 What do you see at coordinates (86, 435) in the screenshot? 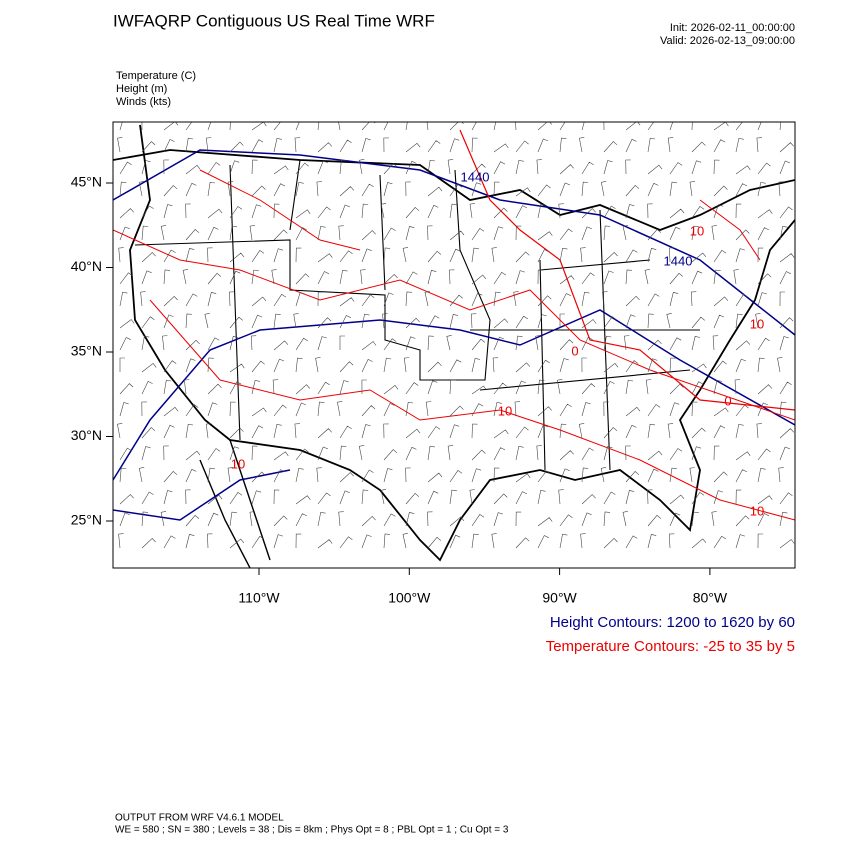
I see `lat-tick-label: 30°N` at bounding box center [86, 435].